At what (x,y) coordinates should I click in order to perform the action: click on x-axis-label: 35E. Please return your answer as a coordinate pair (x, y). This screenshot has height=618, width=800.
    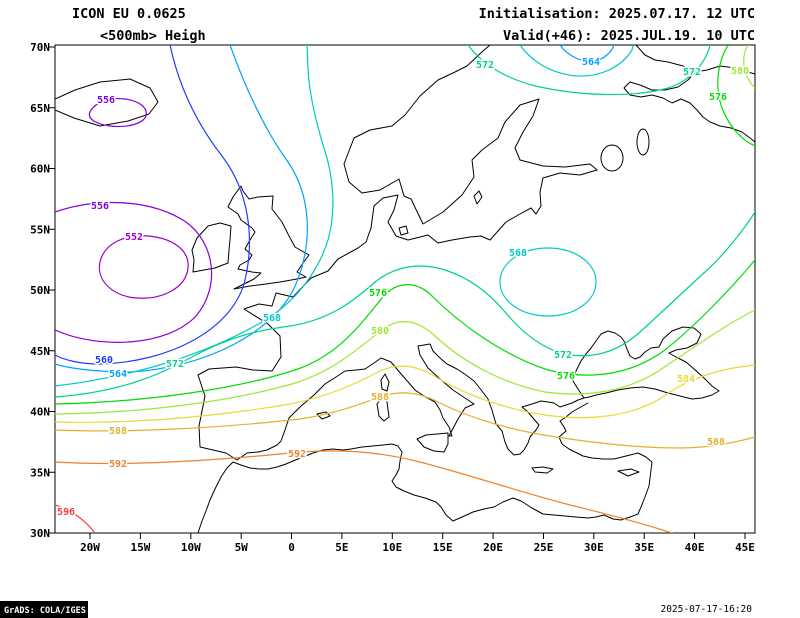
    Looking at the image, I should click on (644, 547).